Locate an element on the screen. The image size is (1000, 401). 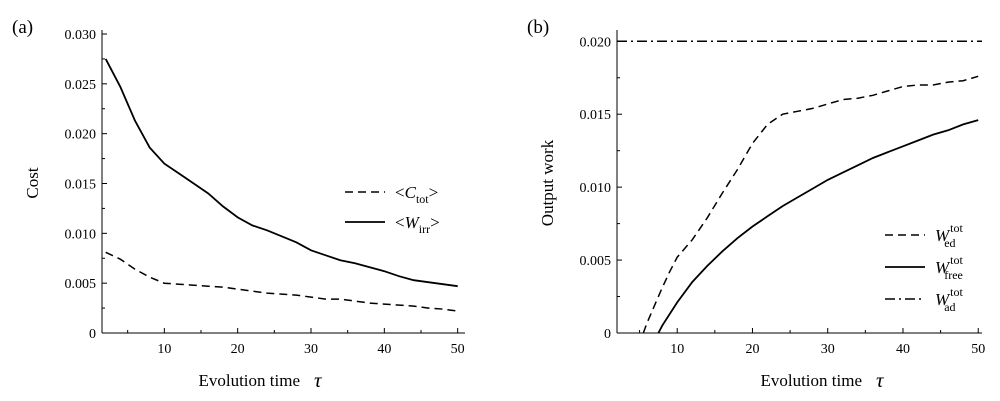
panel-a-x-axis-symbol: τ is located at coordinates (318, 380).